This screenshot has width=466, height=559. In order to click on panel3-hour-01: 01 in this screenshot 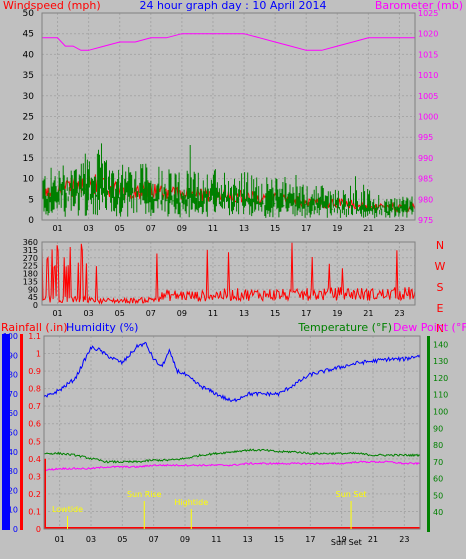, I will do `click(60, 539)`.